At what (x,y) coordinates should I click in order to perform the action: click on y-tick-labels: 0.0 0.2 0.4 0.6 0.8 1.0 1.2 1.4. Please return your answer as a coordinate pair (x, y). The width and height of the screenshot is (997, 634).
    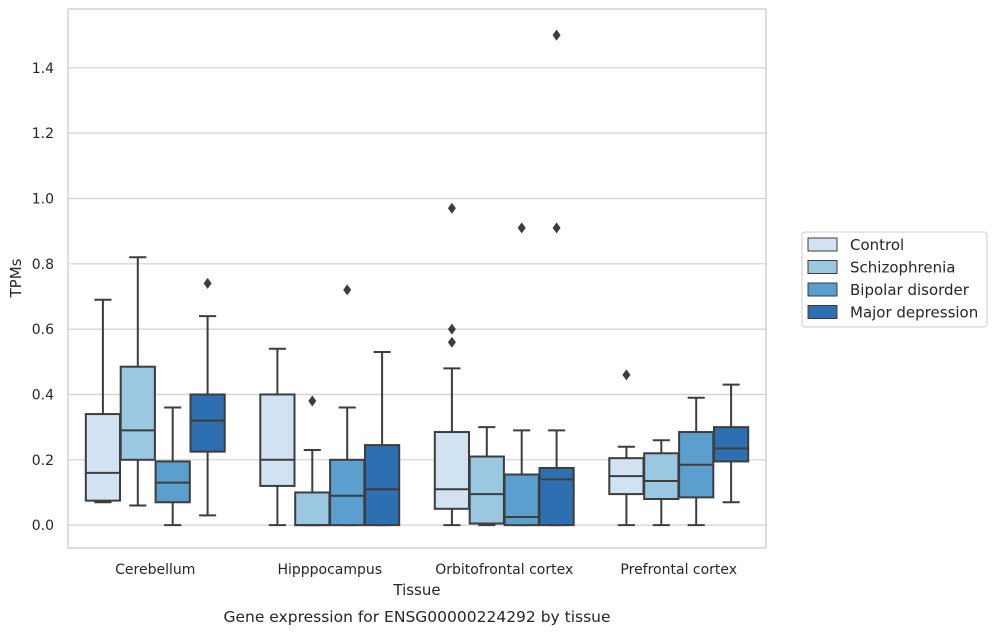
    Looking at the image, I should click on (43, 297).